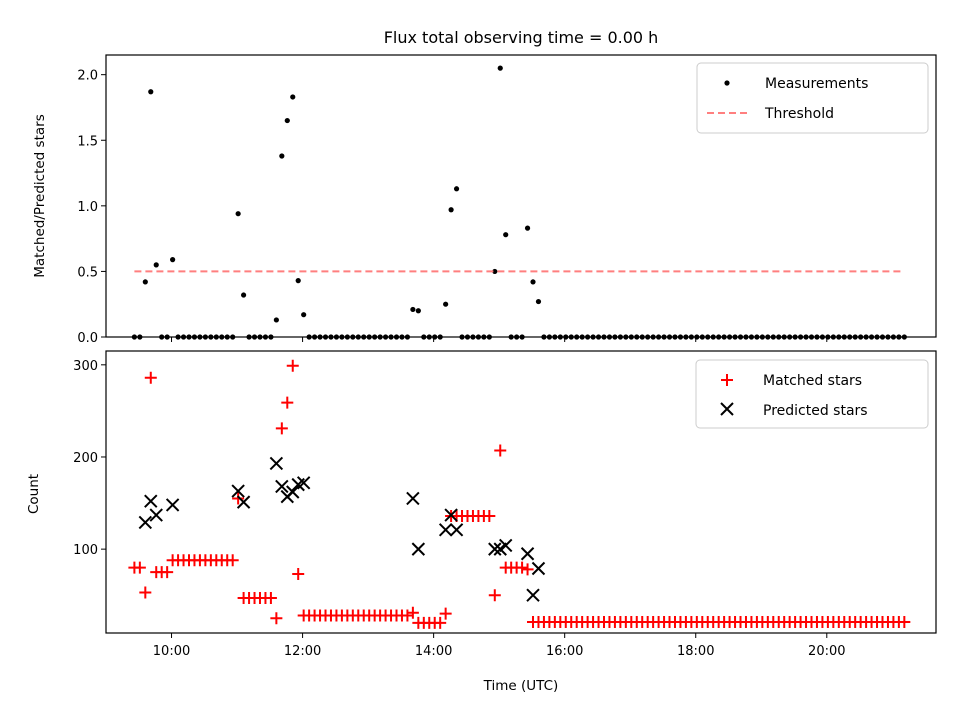  I want to click on x-axis-label: Time (UTC), so click(521, 686).